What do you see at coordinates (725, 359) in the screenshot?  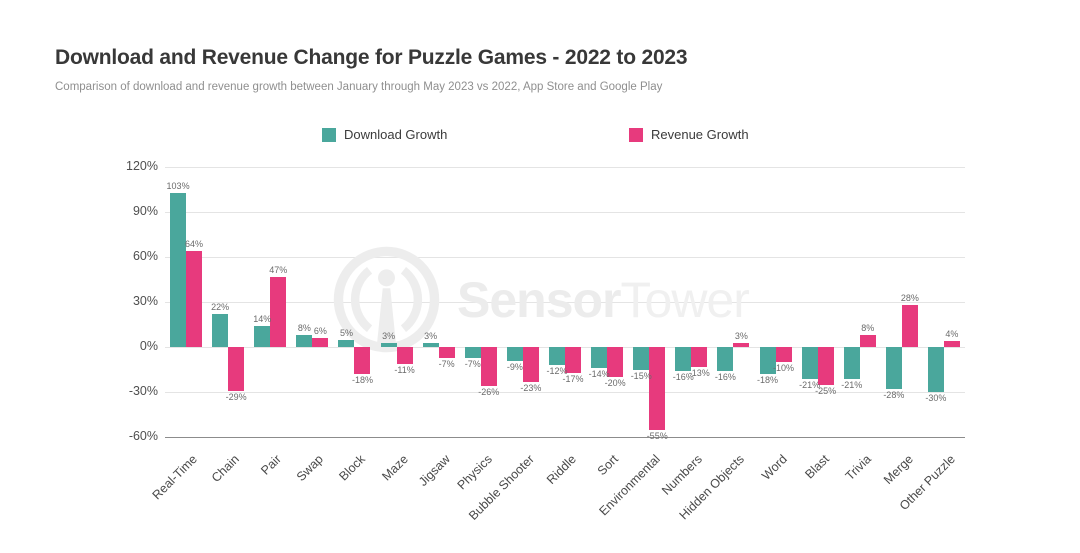 I see `bar-download-growth-hidden-objects` at bounding box center [725, 359].